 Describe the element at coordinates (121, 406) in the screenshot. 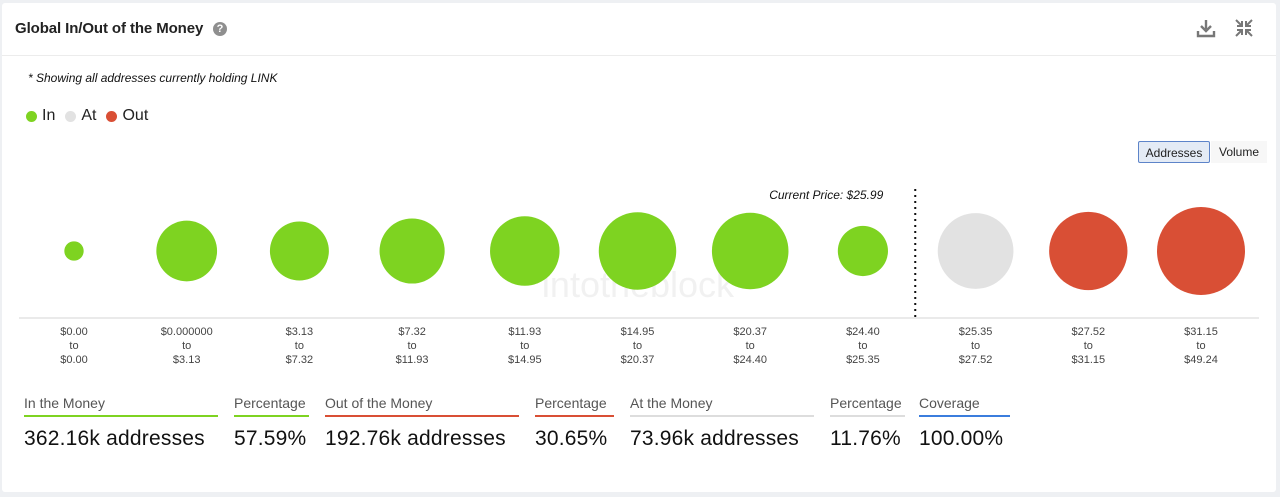

I see `stat-label: In the Money` at that location.